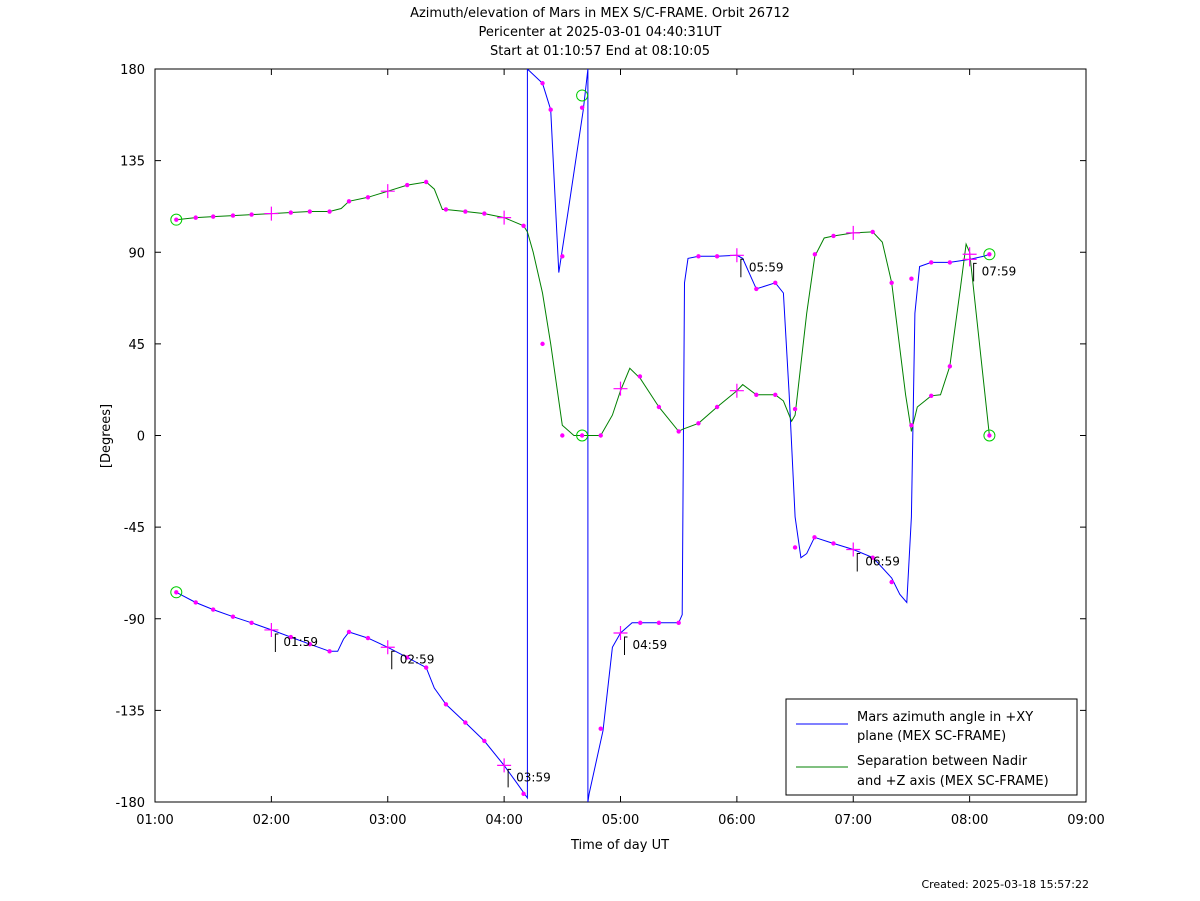 The image size is (1200, 901). I want to click on x-tick-label: 08:00, so click(969, 820).